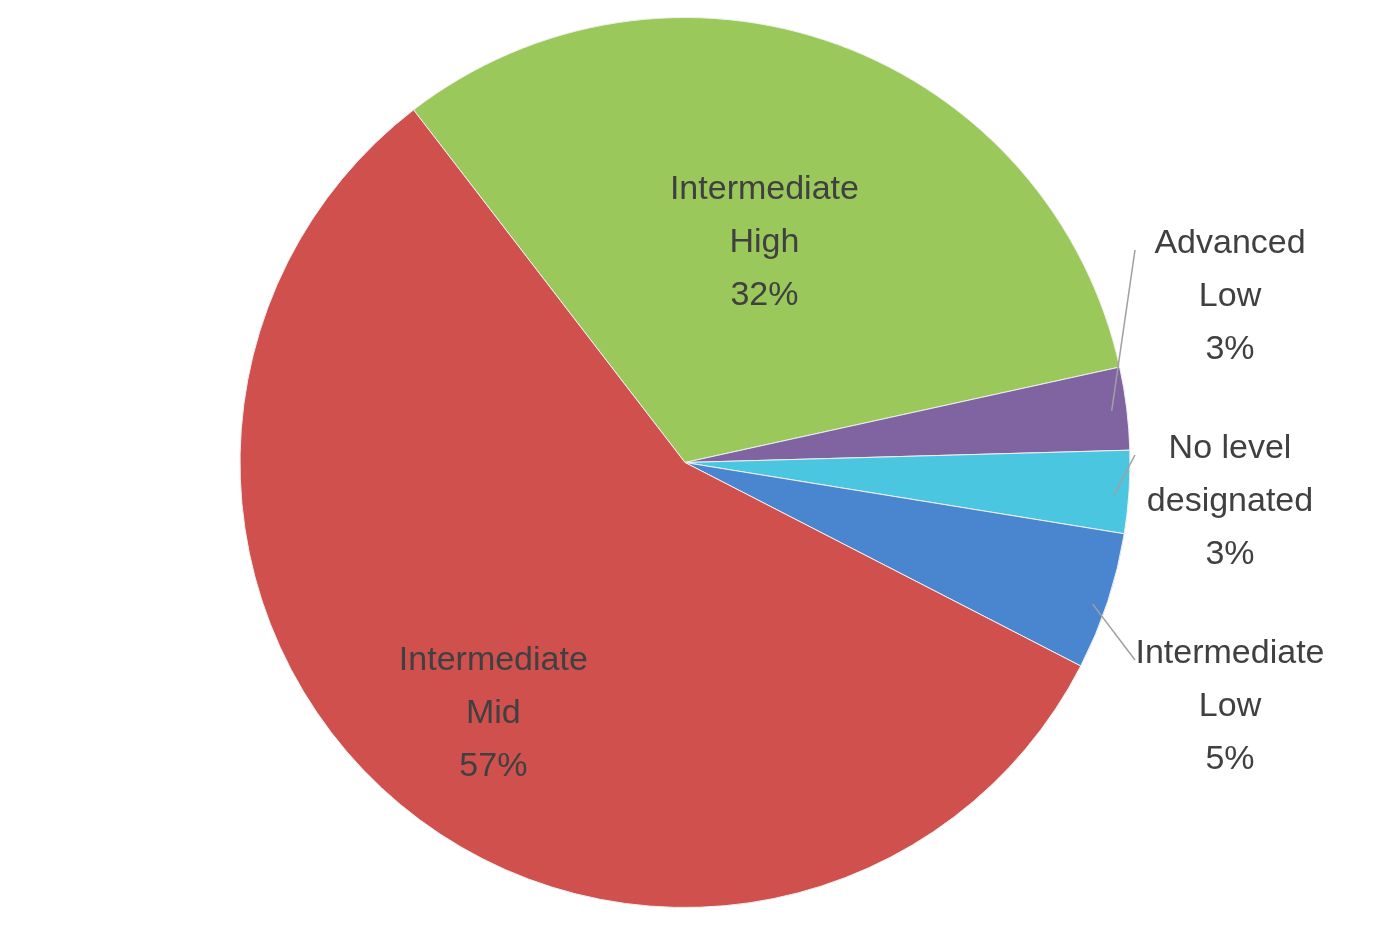 This screenshot has width=1373, height=928. I want to click on slice-label: Intermediate Mid, so click(493, 684).